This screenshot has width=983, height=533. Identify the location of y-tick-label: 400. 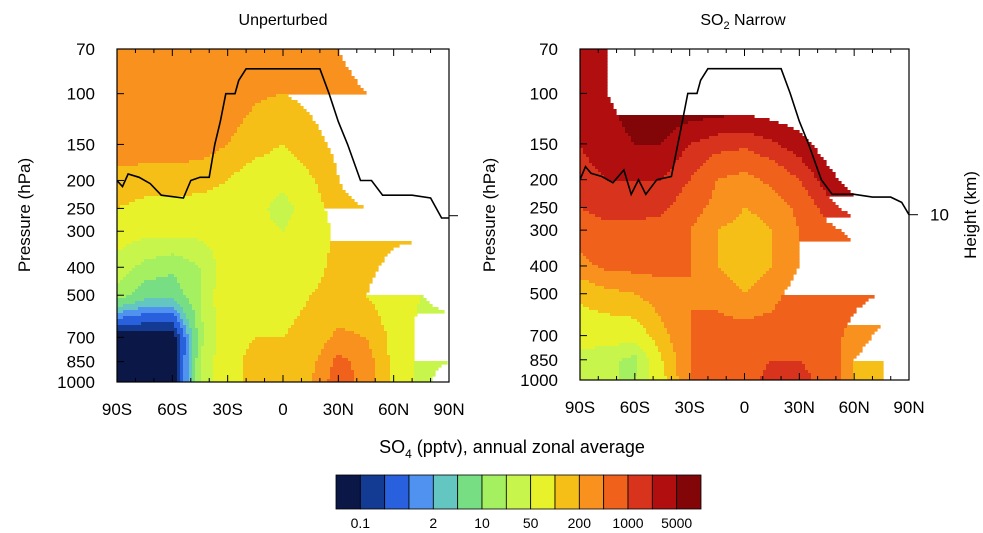
(81, 267).